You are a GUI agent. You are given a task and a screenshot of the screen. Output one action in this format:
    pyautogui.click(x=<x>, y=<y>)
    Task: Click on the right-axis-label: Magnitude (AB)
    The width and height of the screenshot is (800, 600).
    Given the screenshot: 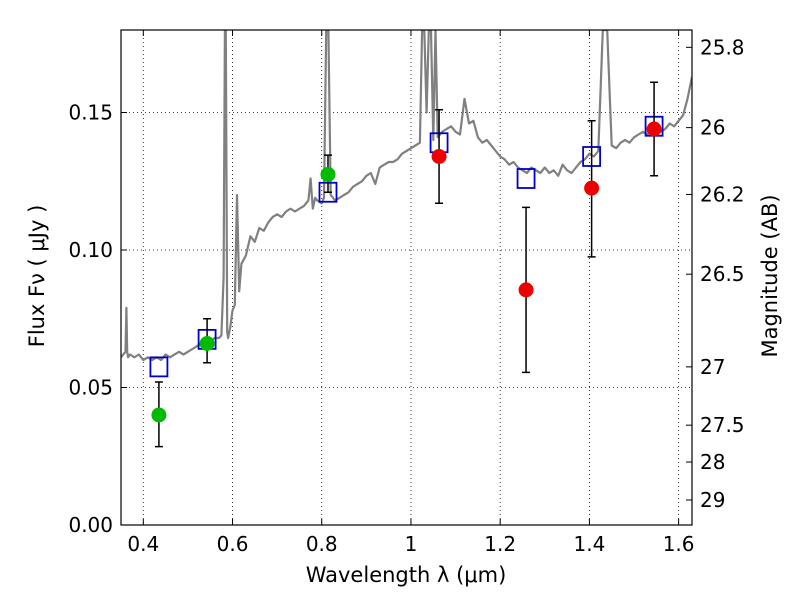 What is the action you would take?
    pyautogui.click(x=770, y=275)
    